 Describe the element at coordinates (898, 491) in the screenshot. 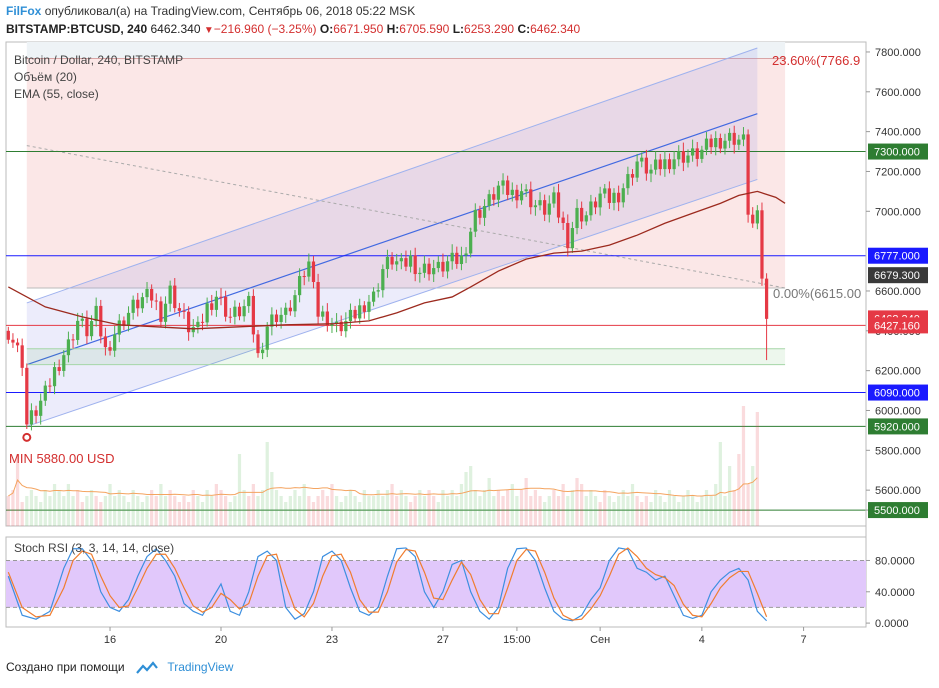

I see `price-tick-label: 5600.000` at that location.